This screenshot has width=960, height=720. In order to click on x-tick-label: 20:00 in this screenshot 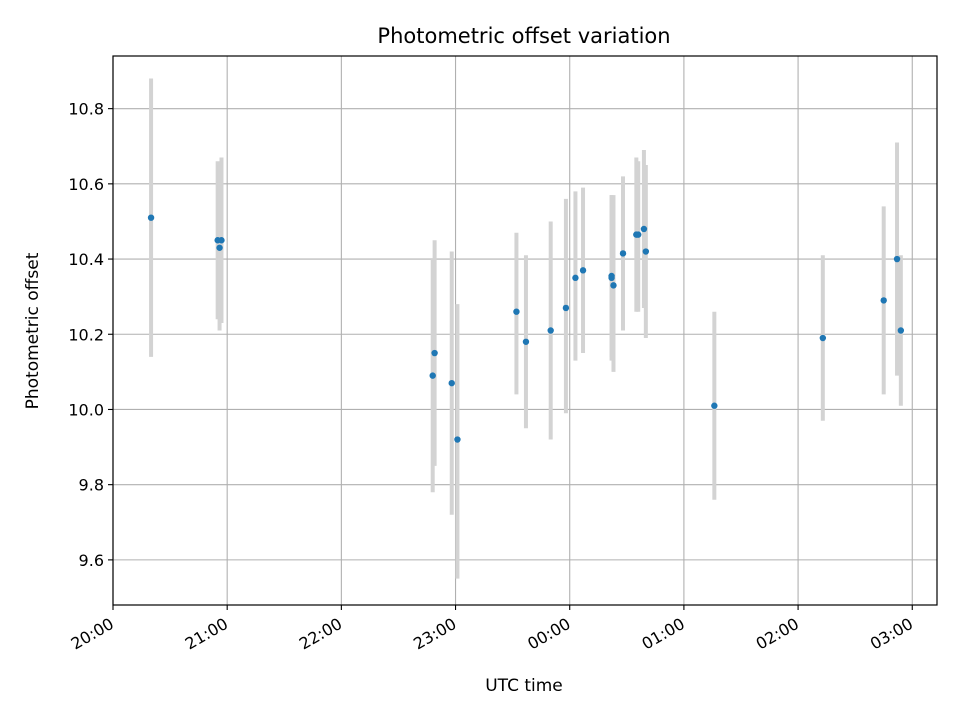, I will do `click(92, 634)`.